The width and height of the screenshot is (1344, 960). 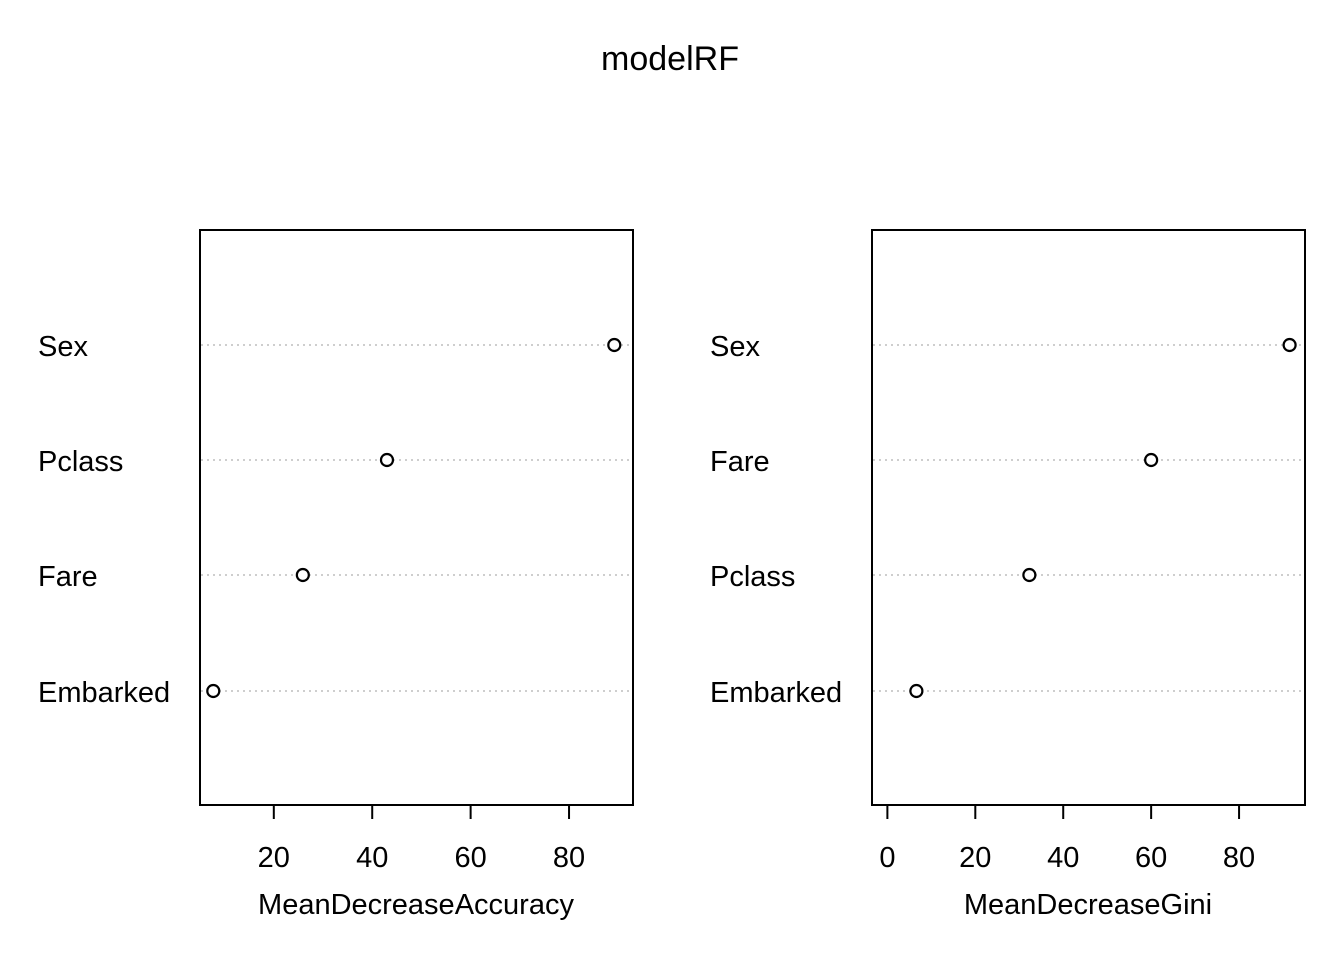 What do you see at coordinates (776, 520) in the screenshot?
I see `category-labels-gini: Sex Fare Pclass Embarked` at bounding box center [776, 520].